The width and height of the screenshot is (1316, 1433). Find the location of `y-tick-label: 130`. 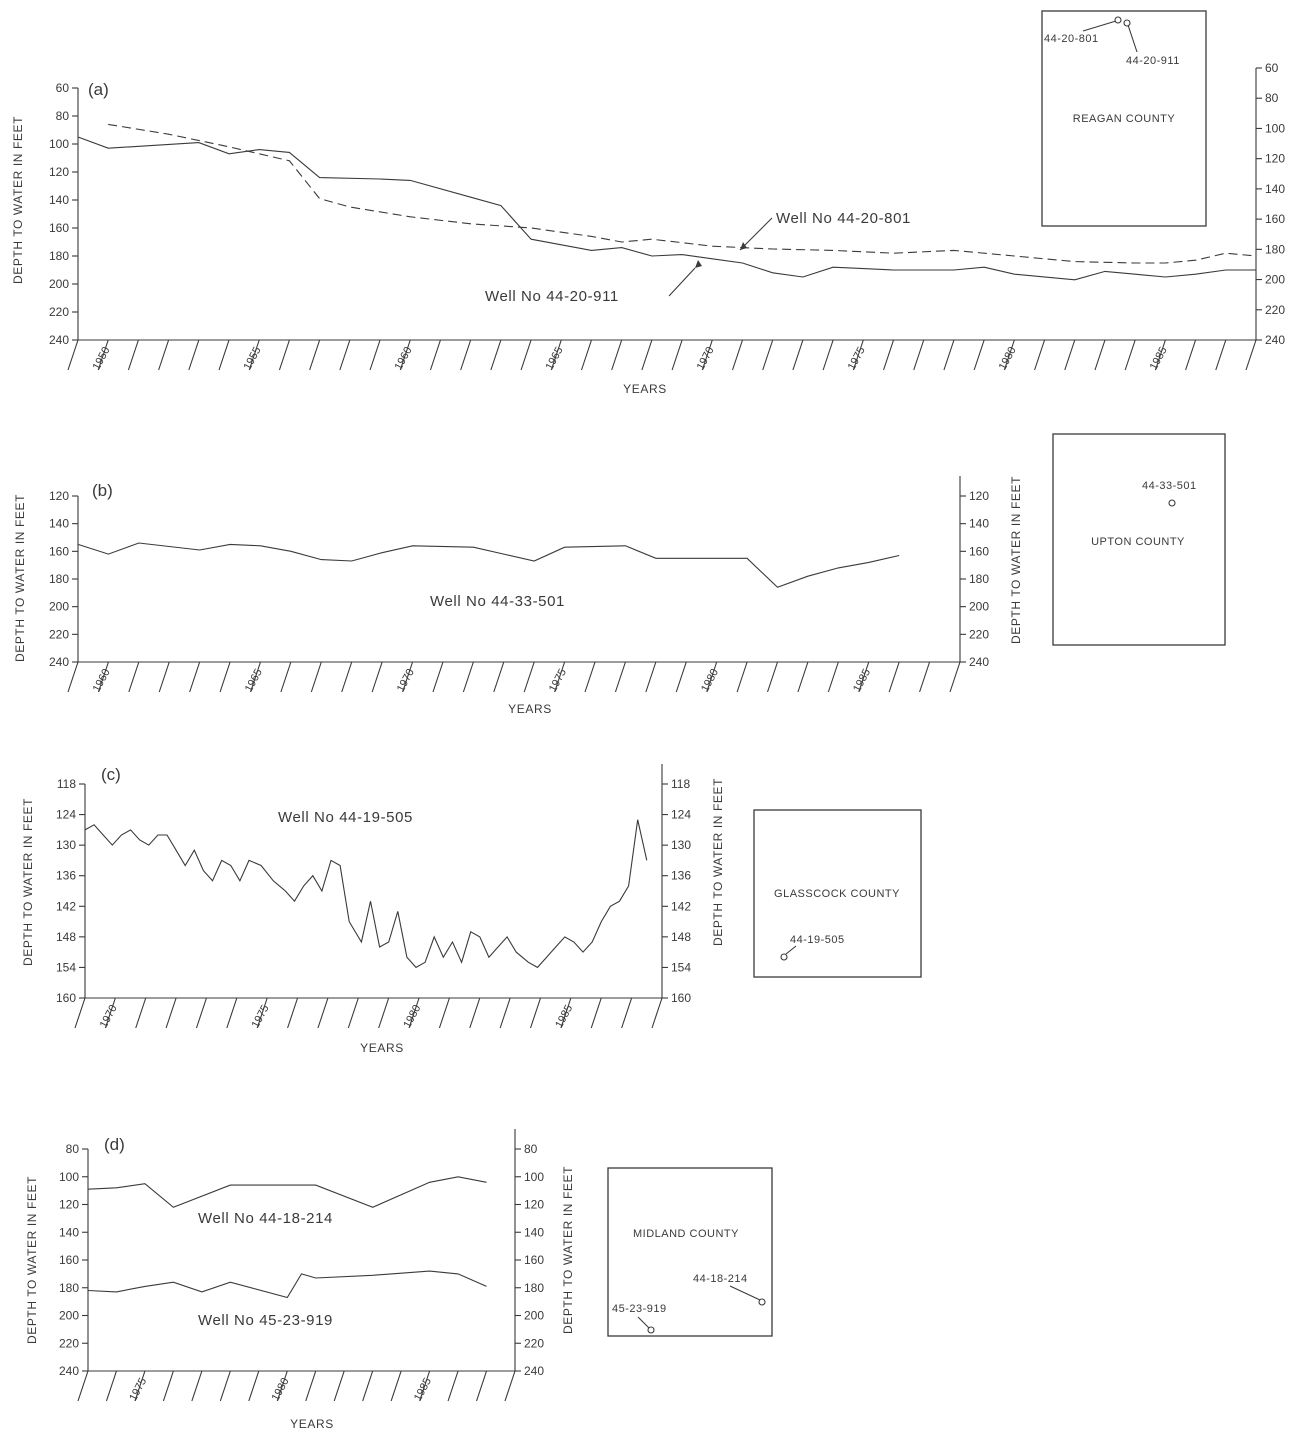

y-tick-label: 130 is located at coordinates (66, 845).